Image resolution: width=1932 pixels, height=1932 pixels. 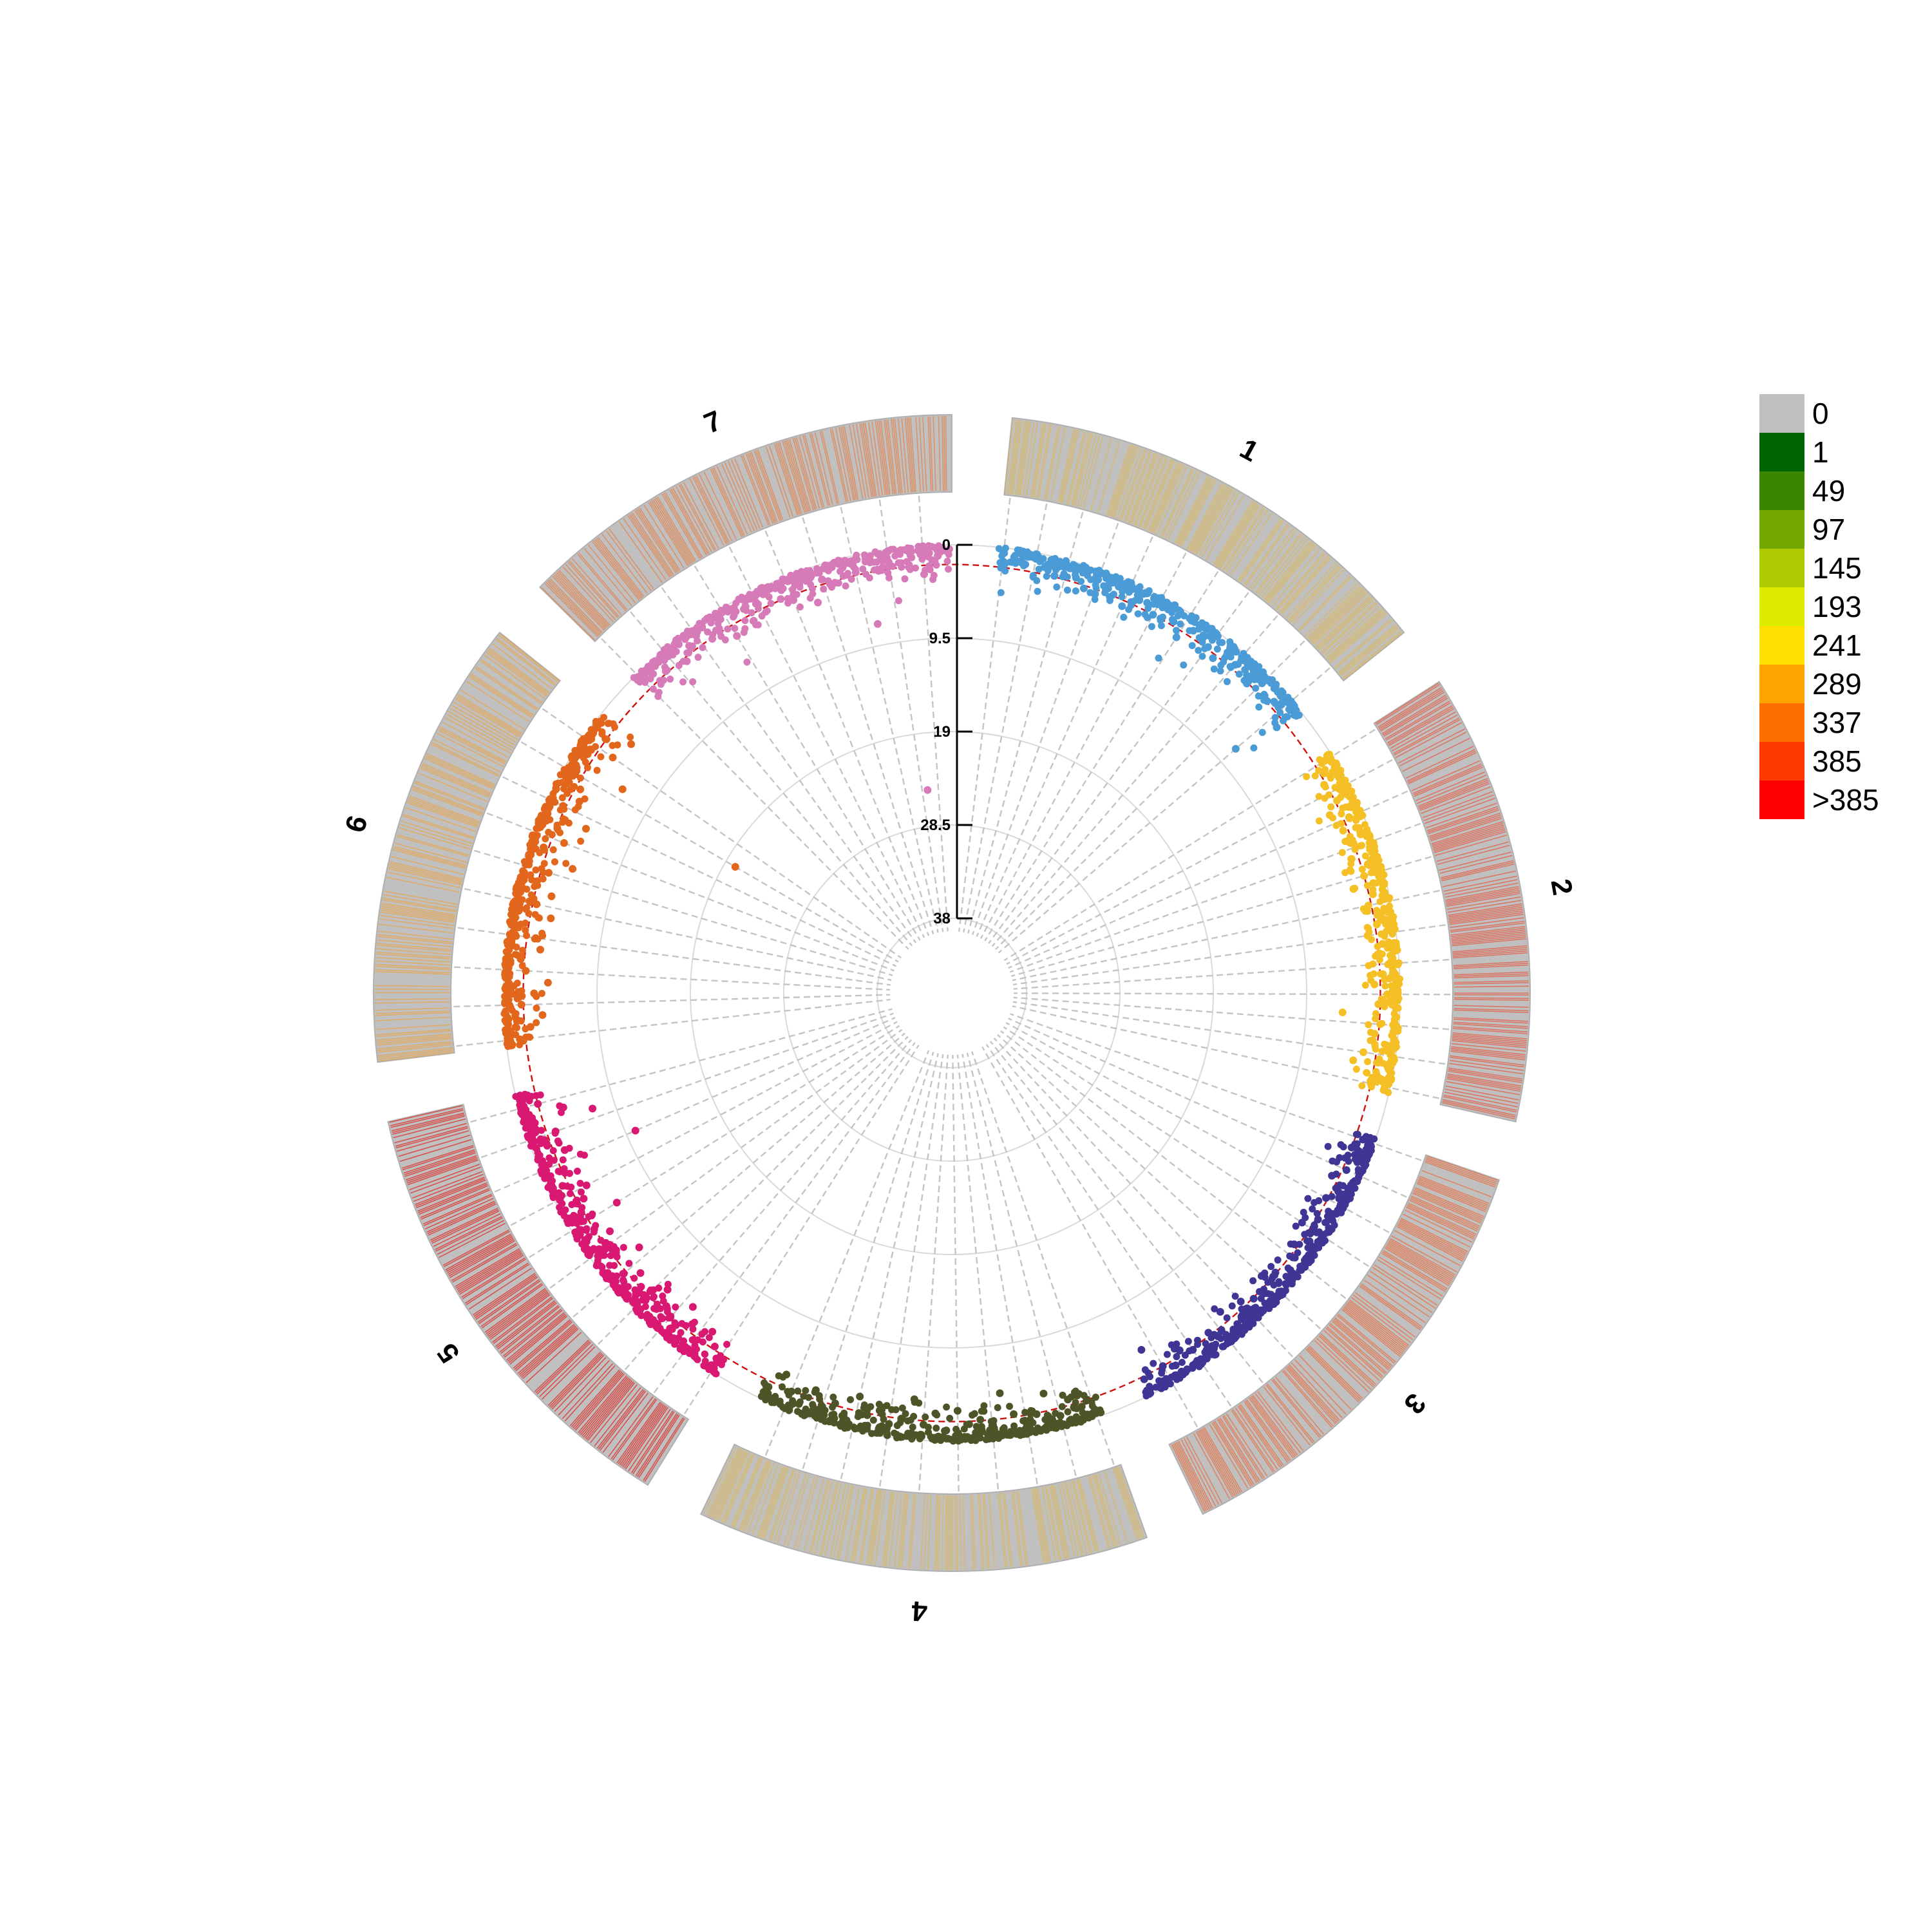 I want to click on spoke-chr6, so click(x=710, y=852).